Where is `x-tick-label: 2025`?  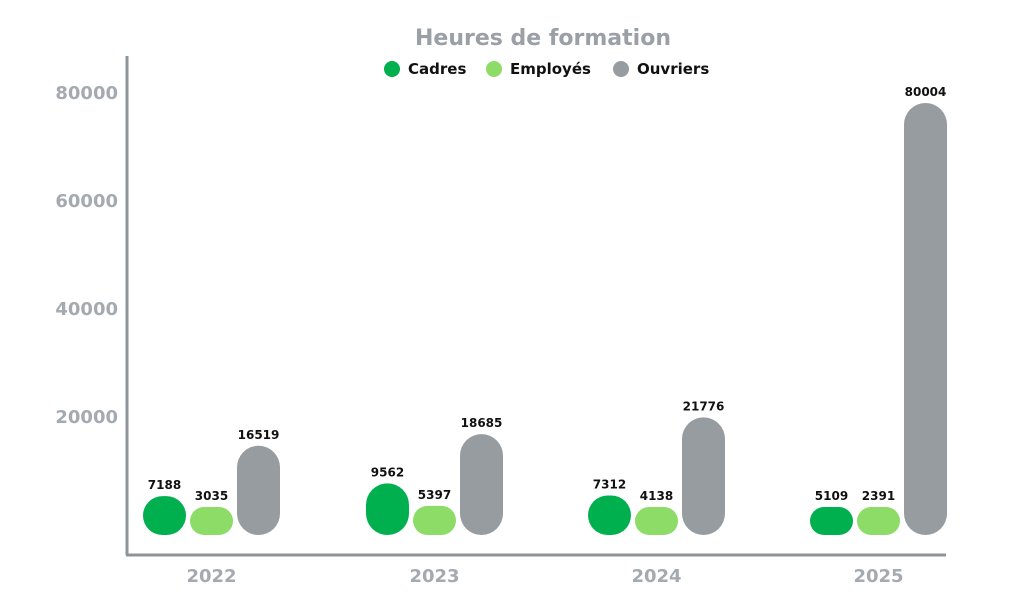 x-tick-label: 2025 is located at coordinates (878, 576).